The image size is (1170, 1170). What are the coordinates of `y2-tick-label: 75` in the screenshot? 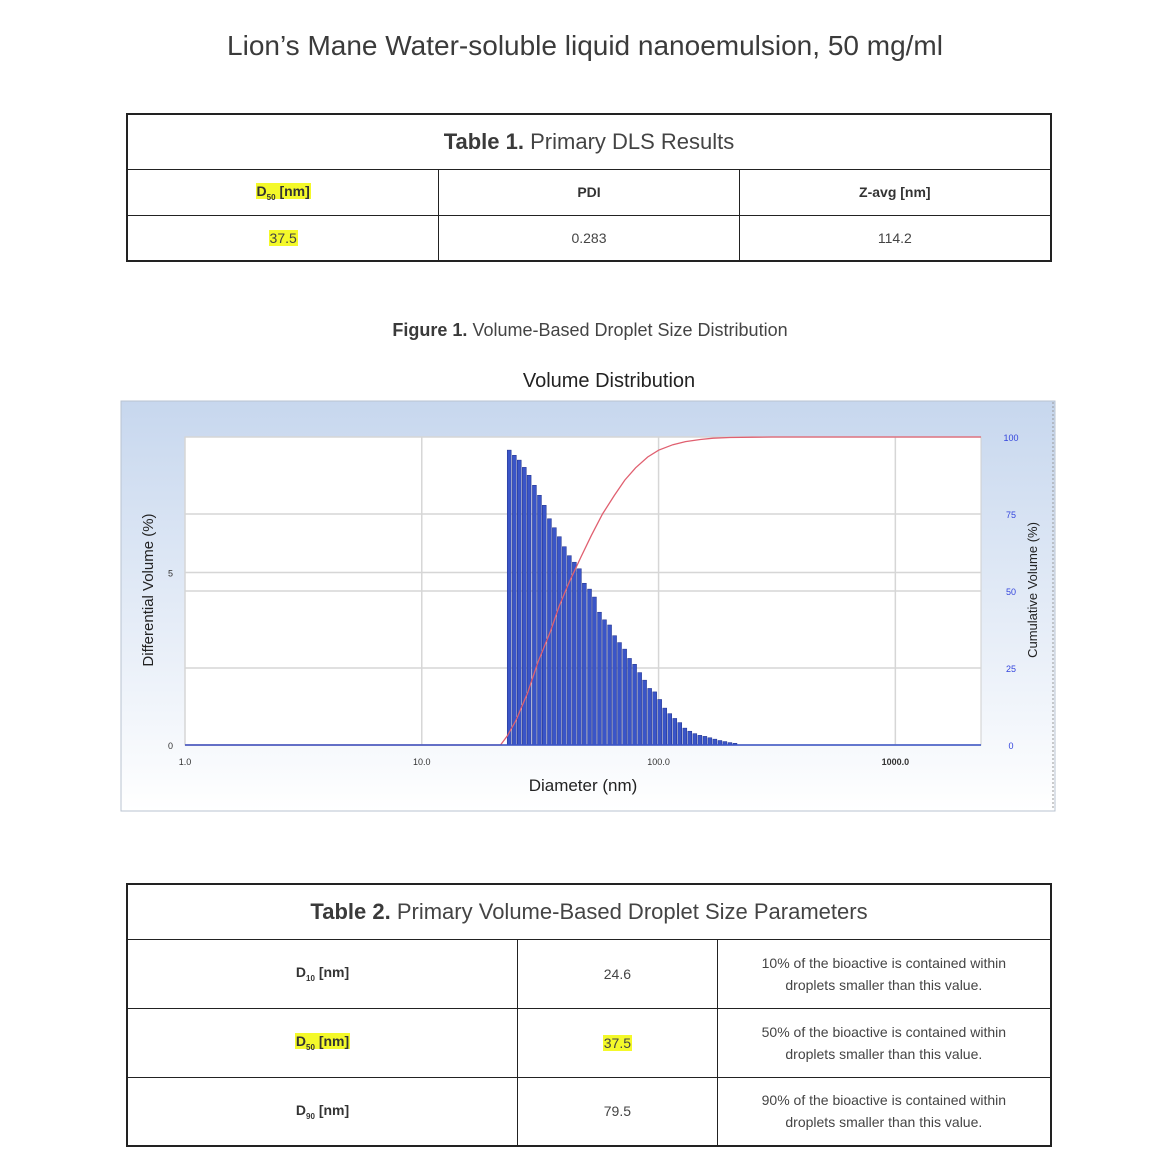 It's located at (1011, 515).